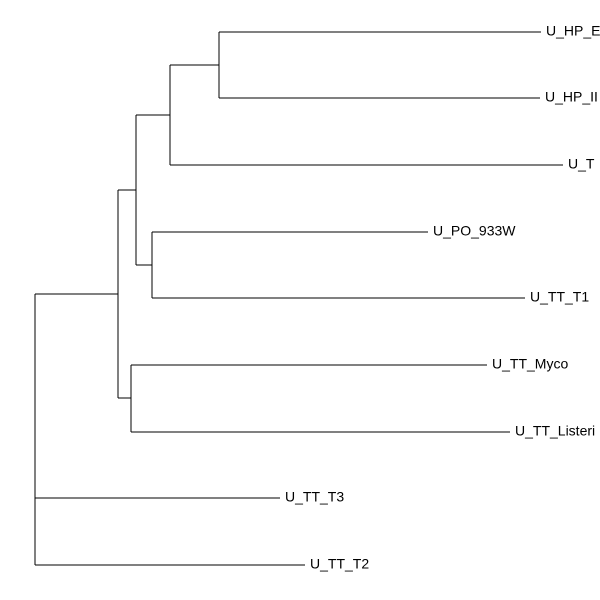  Describe the element at coordinates (581, 164) in the screenshot. I see `leaf-label: U_T` at that location.